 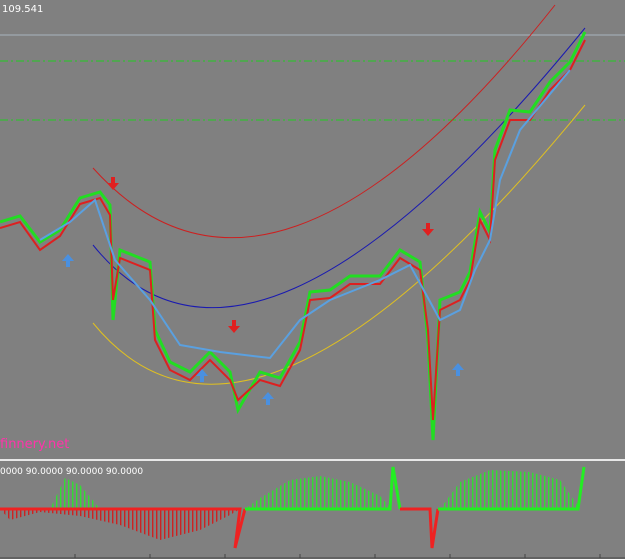 I want to click on indicator-label: 0000 90.0000 90.0000 90.0000, so click(x=71, y=472).